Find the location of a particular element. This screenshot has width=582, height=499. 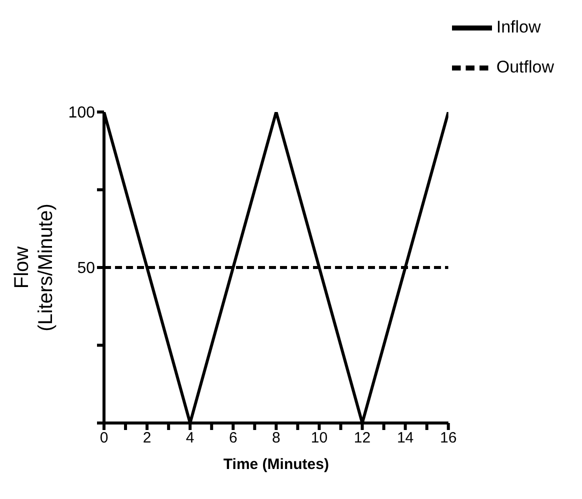

x-tick-label: 12 is located at coordinates (362, 438).